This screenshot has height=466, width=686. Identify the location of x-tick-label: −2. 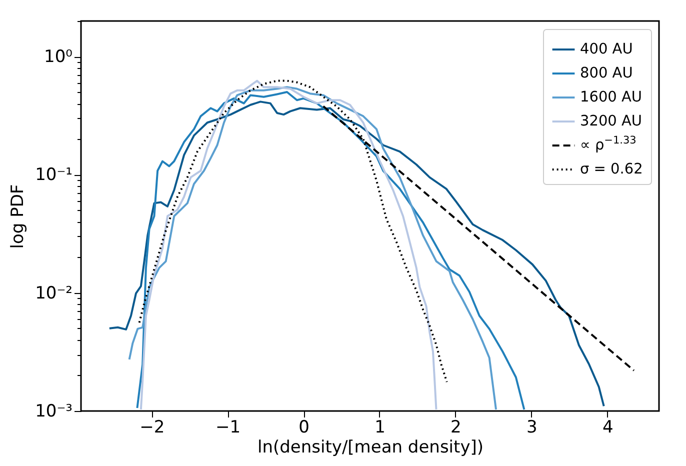
(152, 428).